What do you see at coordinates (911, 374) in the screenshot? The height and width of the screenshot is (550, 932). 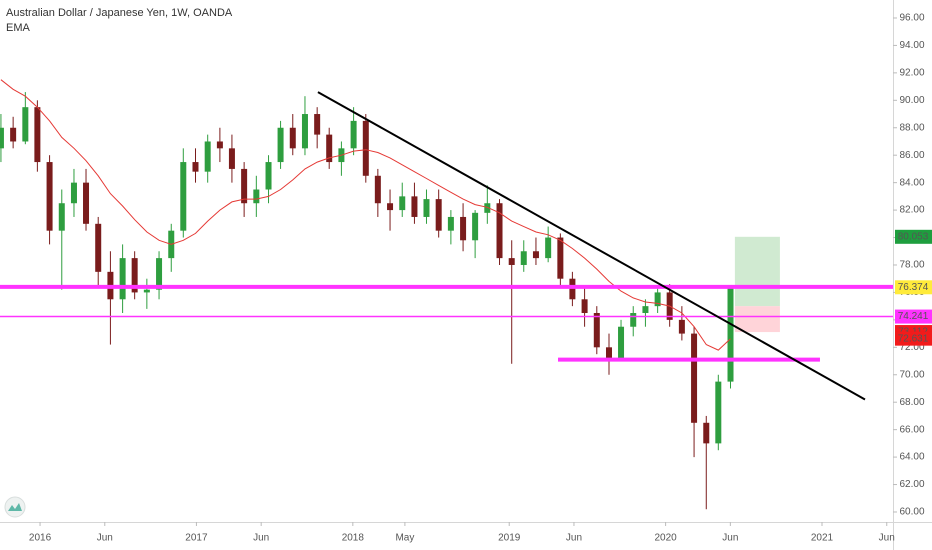 I see `y-tick-label: 70.00` at bounding box center [911, 374].